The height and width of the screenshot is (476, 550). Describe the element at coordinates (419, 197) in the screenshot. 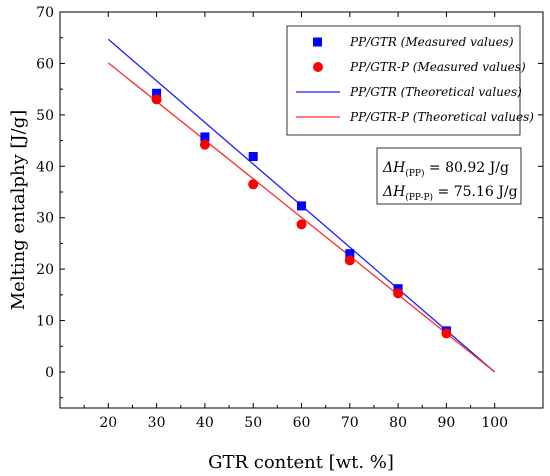

I see `annotation-subscript: (PP-P)` at that location.